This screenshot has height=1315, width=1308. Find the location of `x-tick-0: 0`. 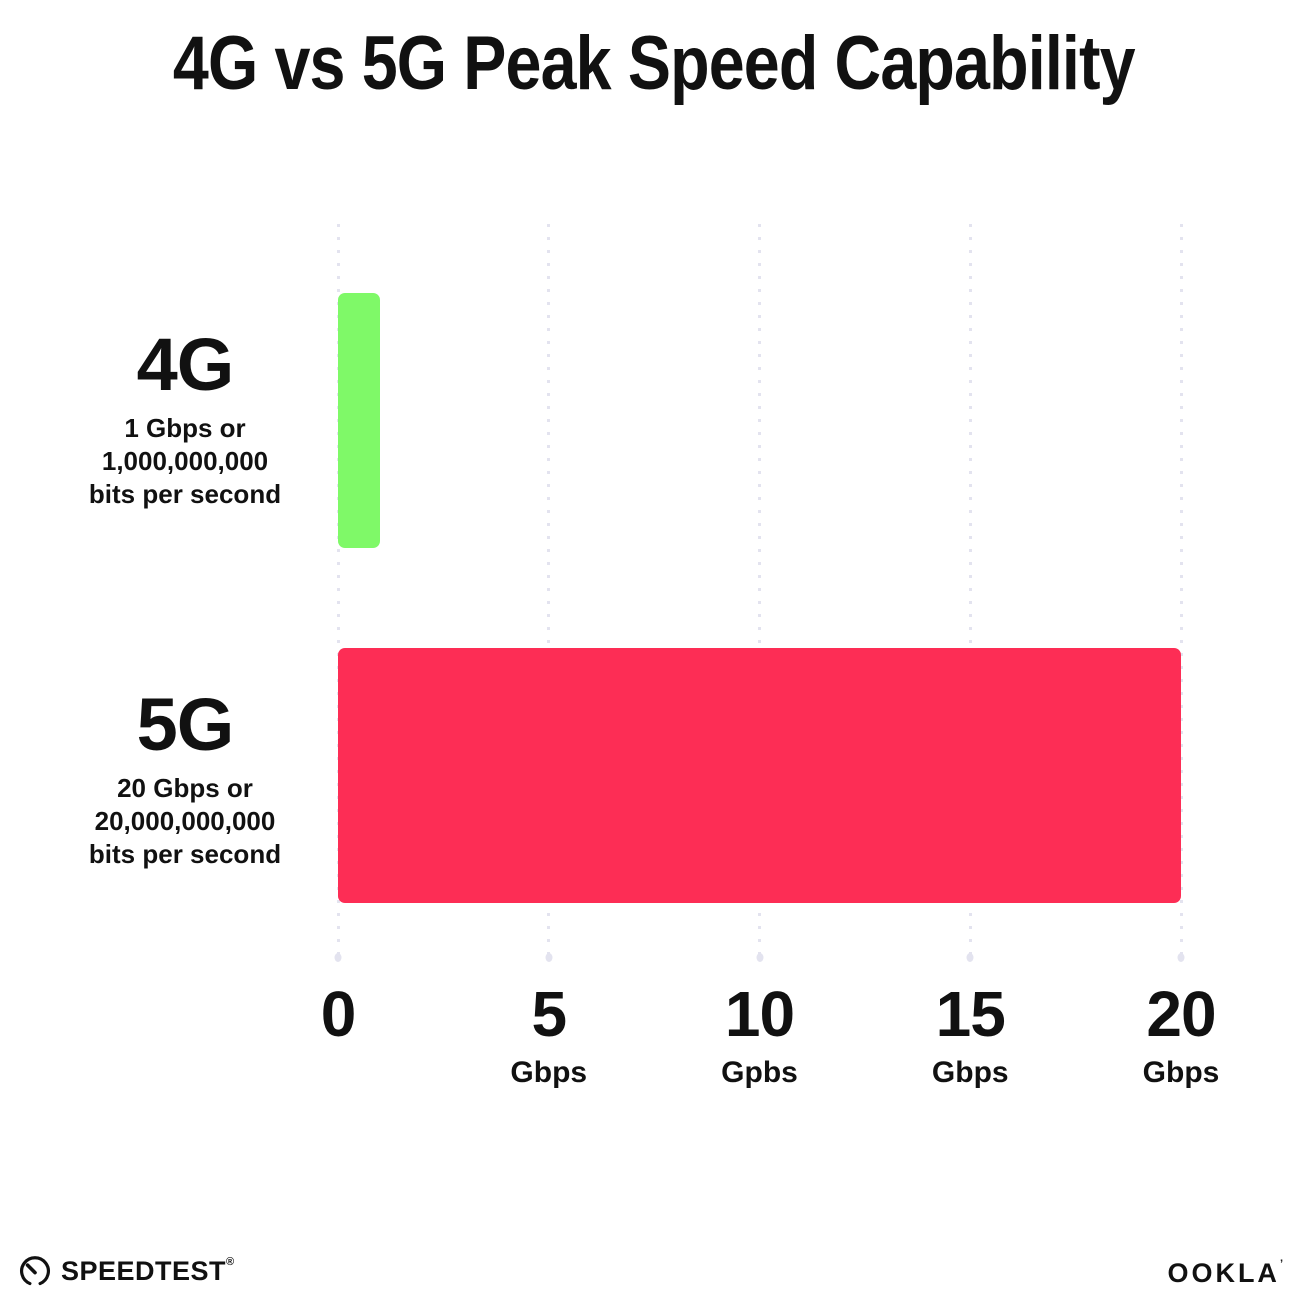

x-tick-0: 0 is located at coordinates (338, 1017).